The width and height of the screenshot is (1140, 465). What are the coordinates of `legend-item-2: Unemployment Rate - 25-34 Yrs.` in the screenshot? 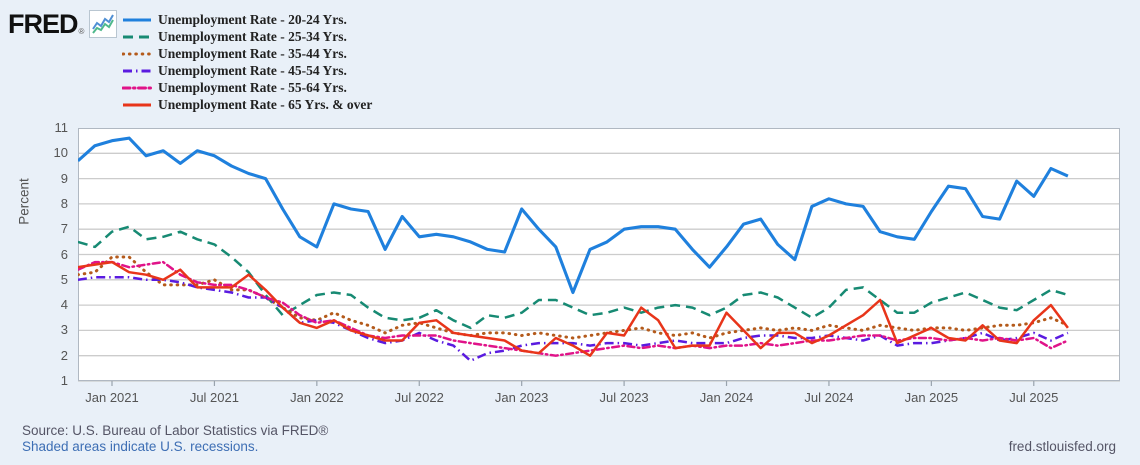 It's located at (247, 36).